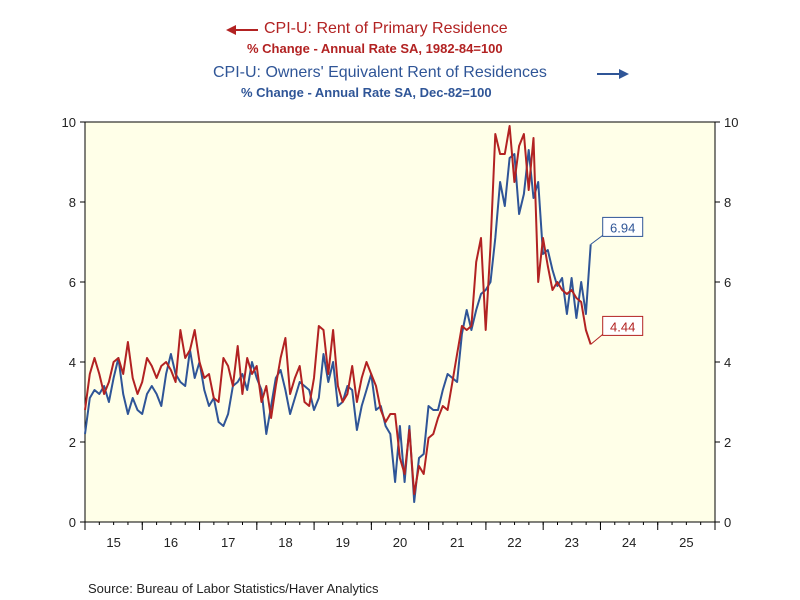 The width and height of the screenshot is (800, 600). Describe the element at coordinates (727, 362) in the screenshot. I see `y-tick-label-right: 4` at that location.